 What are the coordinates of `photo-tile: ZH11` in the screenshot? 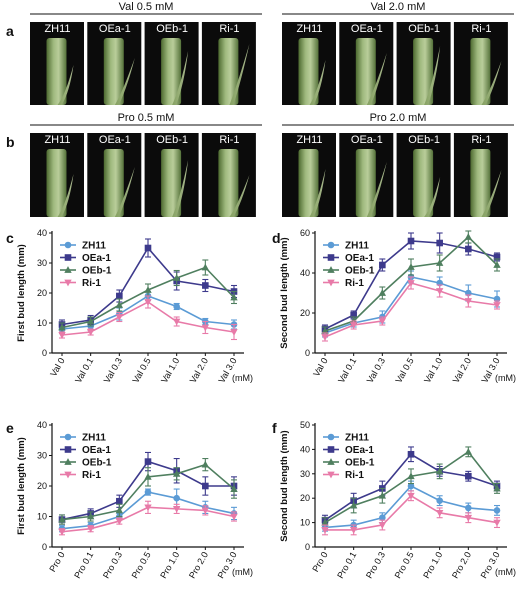 It's located at (57, 175).